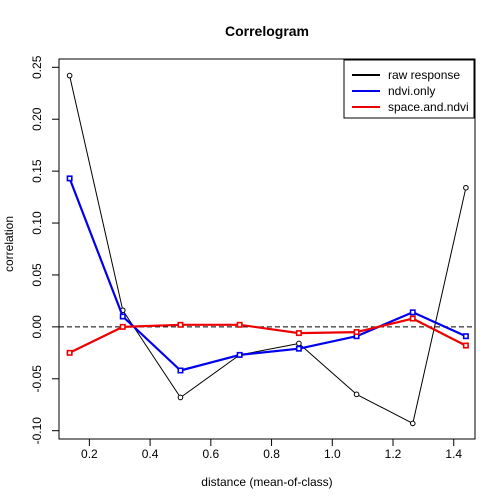 The image size is (504, 504). I want to click on y-tick-label: -0.10, so click(37, 431).